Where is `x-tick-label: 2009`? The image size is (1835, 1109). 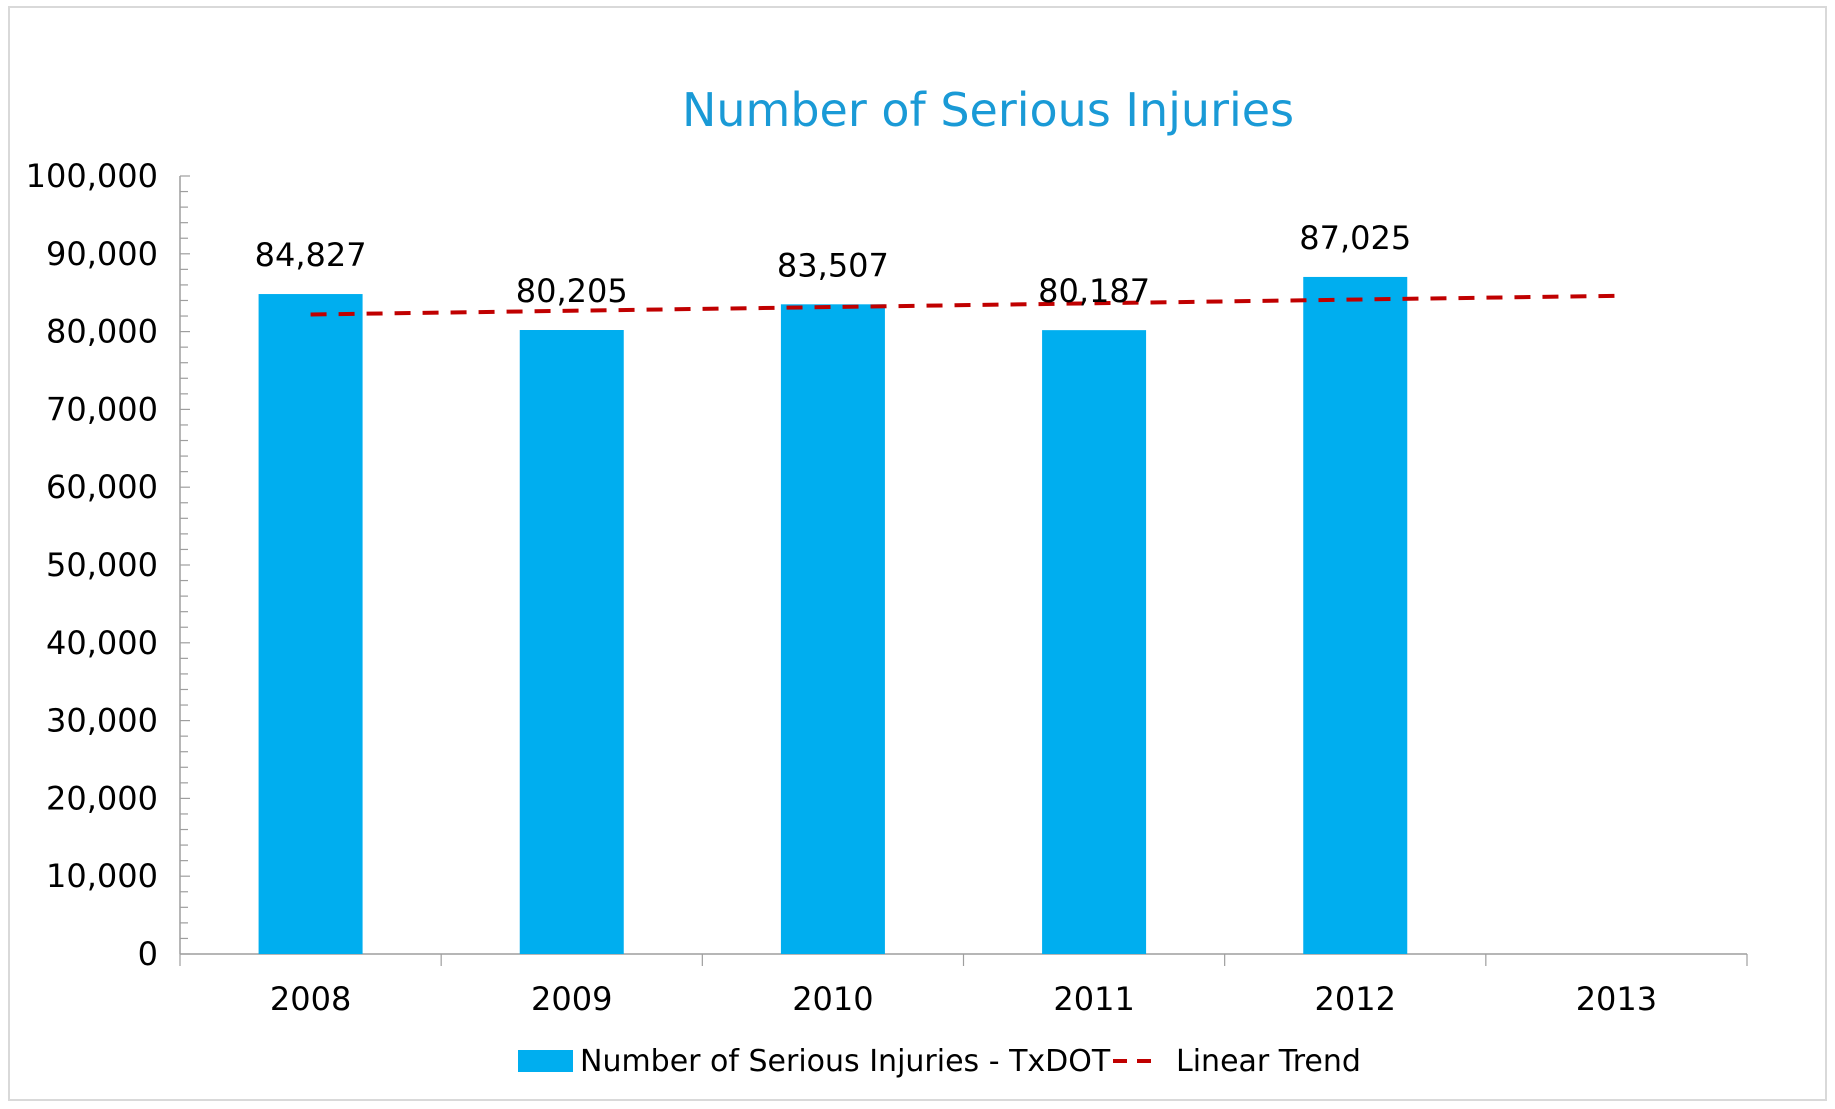 x-tick-label: 2009 is located at coordinates (571, 999).